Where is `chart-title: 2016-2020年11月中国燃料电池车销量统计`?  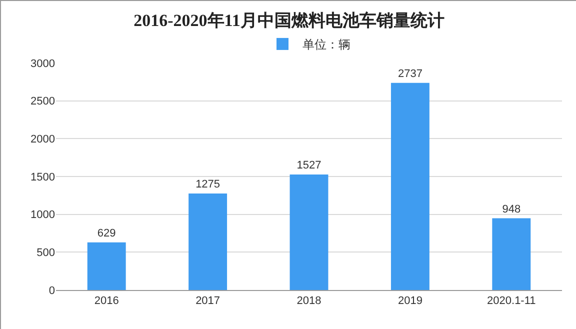
chart-title: 2016-2020年11月中国燃料电池车销量统计 is located at coordinates (289, 20).